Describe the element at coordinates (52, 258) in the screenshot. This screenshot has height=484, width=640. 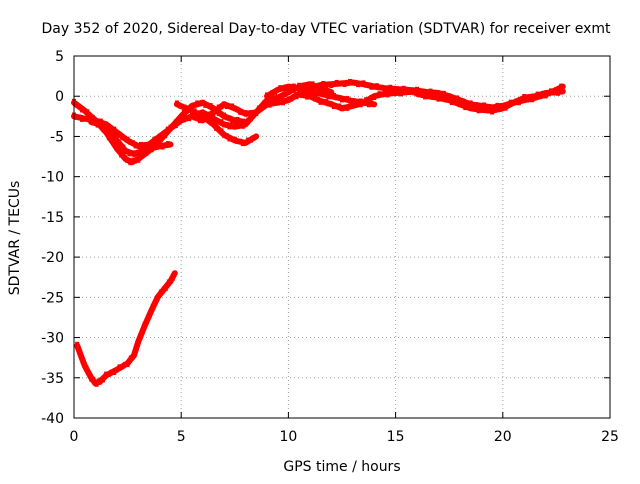
I see `y-tick-label: -20` at that location.